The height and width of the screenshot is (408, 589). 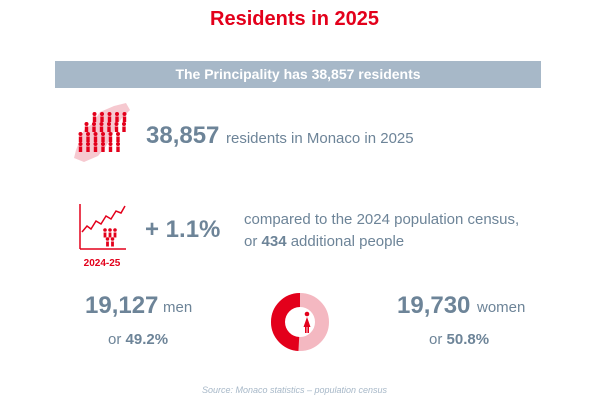 I want to click on monaco-map-people-icon, so click(x=102, y=132).